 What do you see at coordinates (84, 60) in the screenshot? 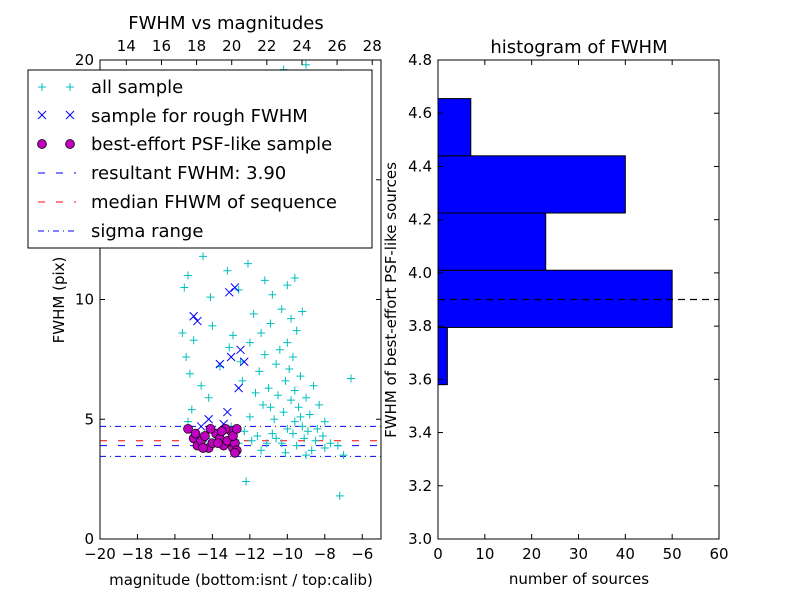
I see `y-tick-label: 20` at bounding box center [84, 60].